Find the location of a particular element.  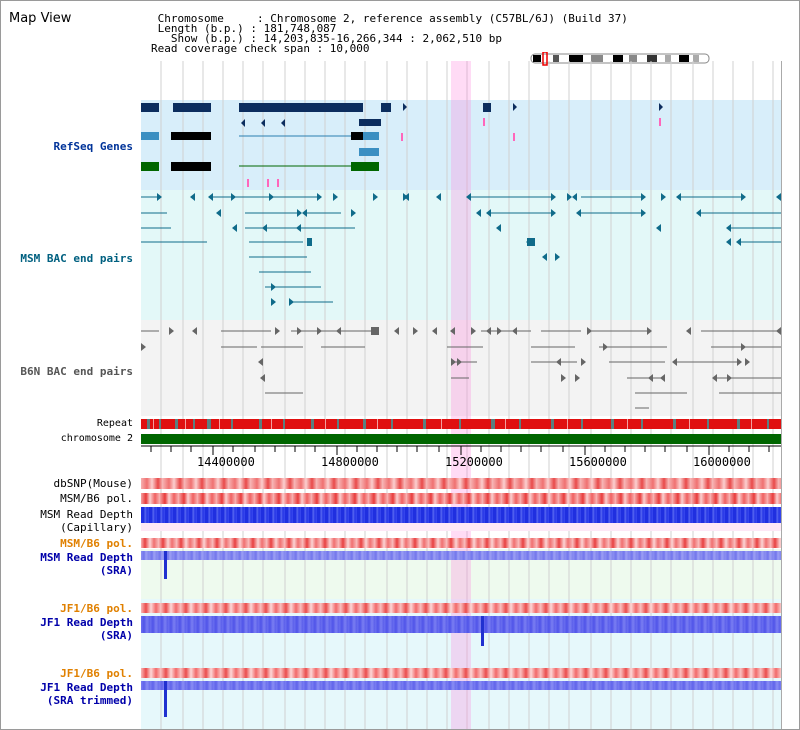

jf1-read-depth-trimmed-label: JF1 Read Depth (SRA trimmed) is located at coordinates (86, 694).